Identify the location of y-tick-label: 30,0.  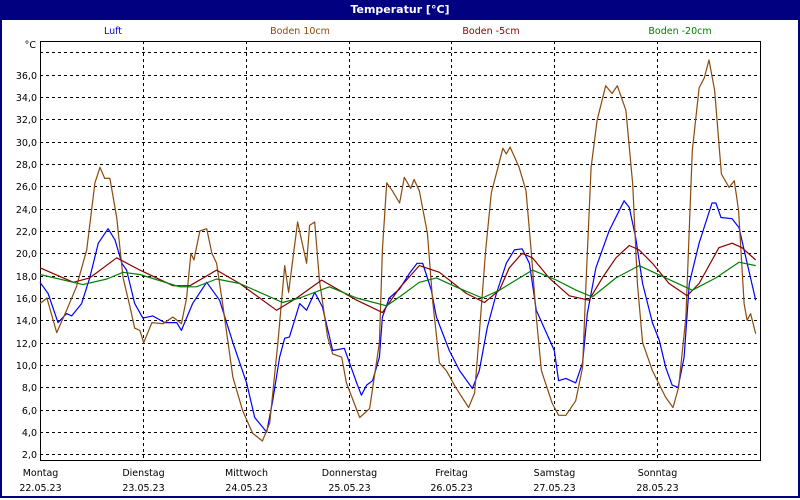
(26, 143).